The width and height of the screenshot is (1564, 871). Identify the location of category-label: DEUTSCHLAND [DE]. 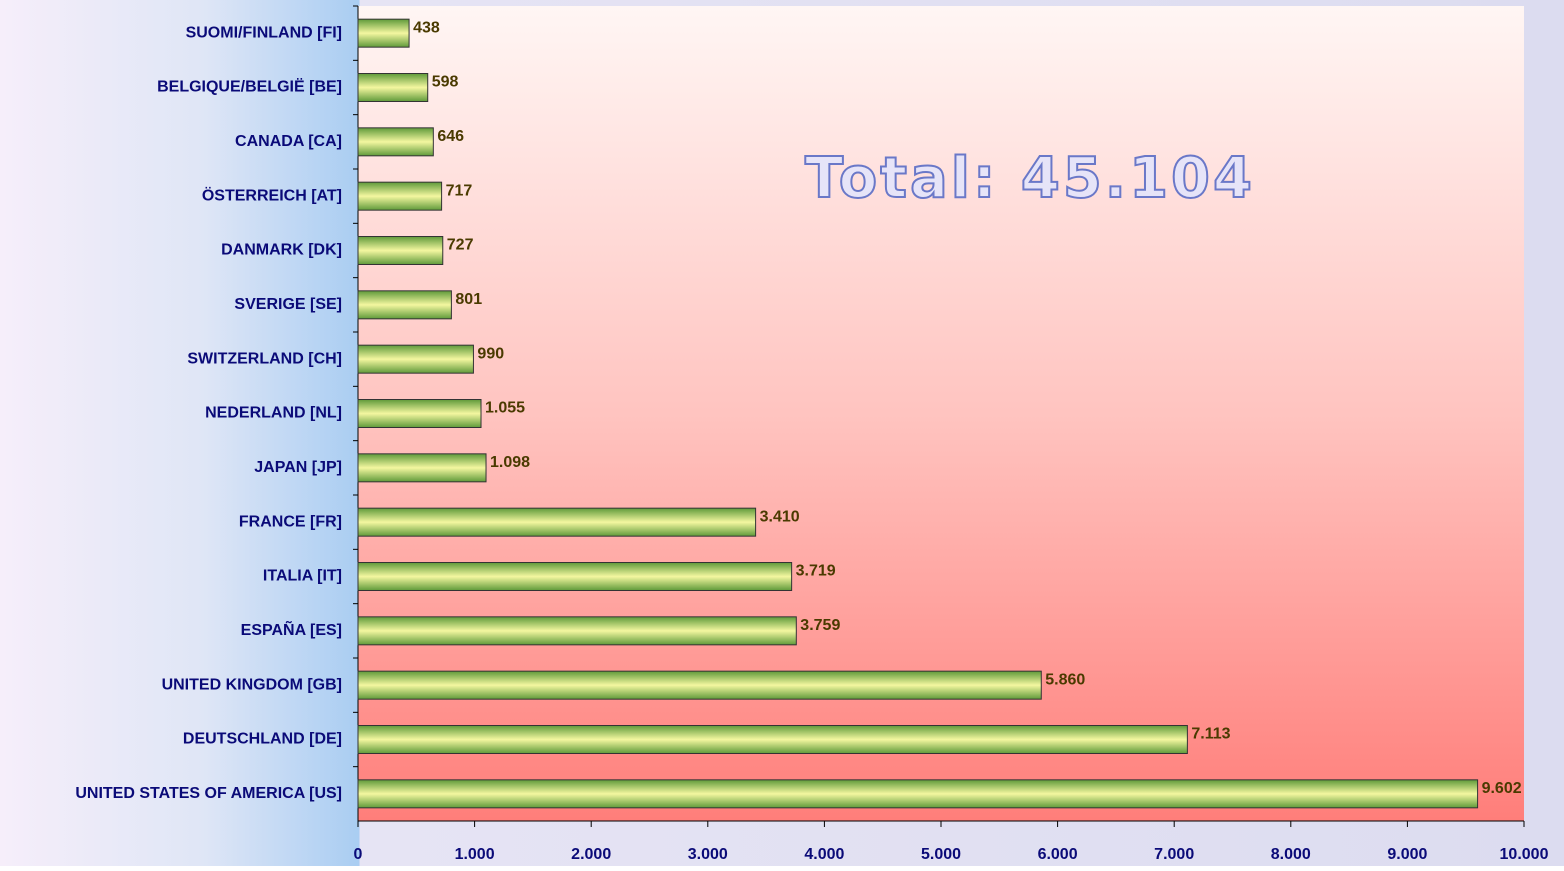
(262, 739).